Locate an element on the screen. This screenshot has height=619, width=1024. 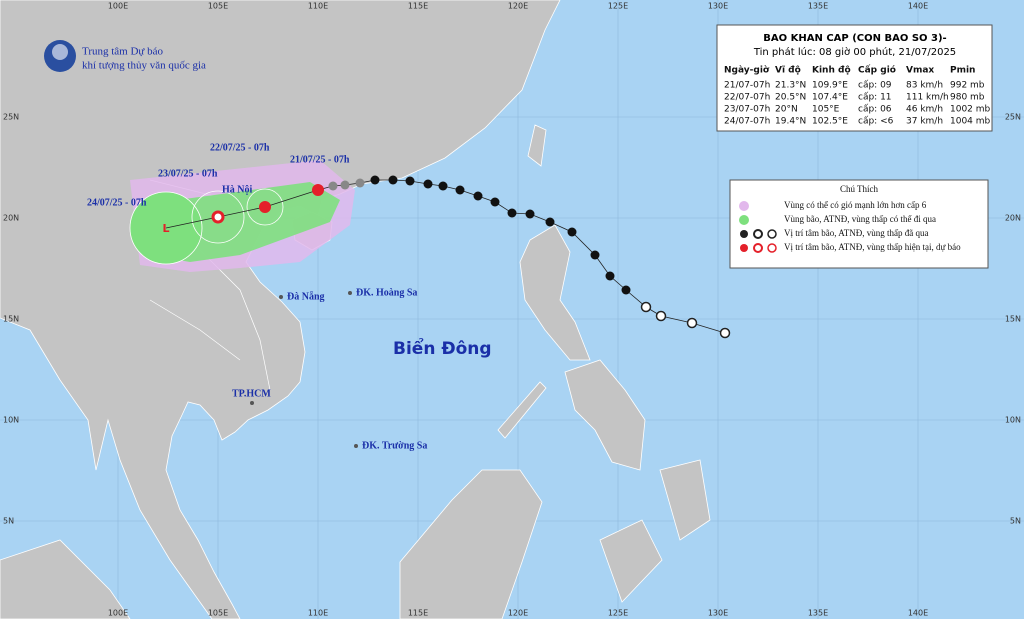
lon-label: 100E is located at coordinates (118, 6).